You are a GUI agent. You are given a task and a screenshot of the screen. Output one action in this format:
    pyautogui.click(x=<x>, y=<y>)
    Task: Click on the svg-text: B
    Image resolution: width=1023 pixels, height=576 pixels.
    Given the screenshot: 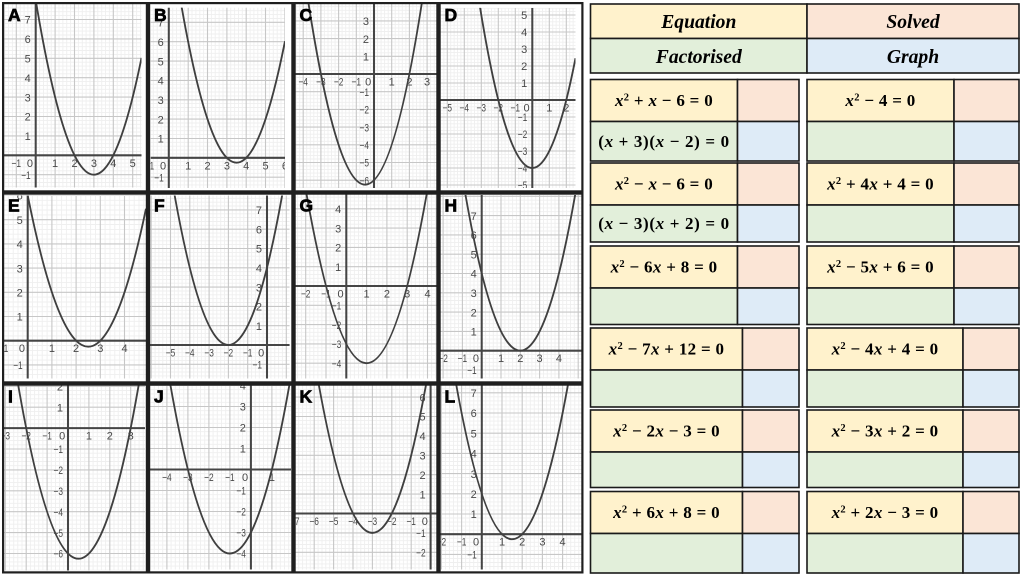 What is the action you would take?
    pyautogui.click(x=160, y=15)
    